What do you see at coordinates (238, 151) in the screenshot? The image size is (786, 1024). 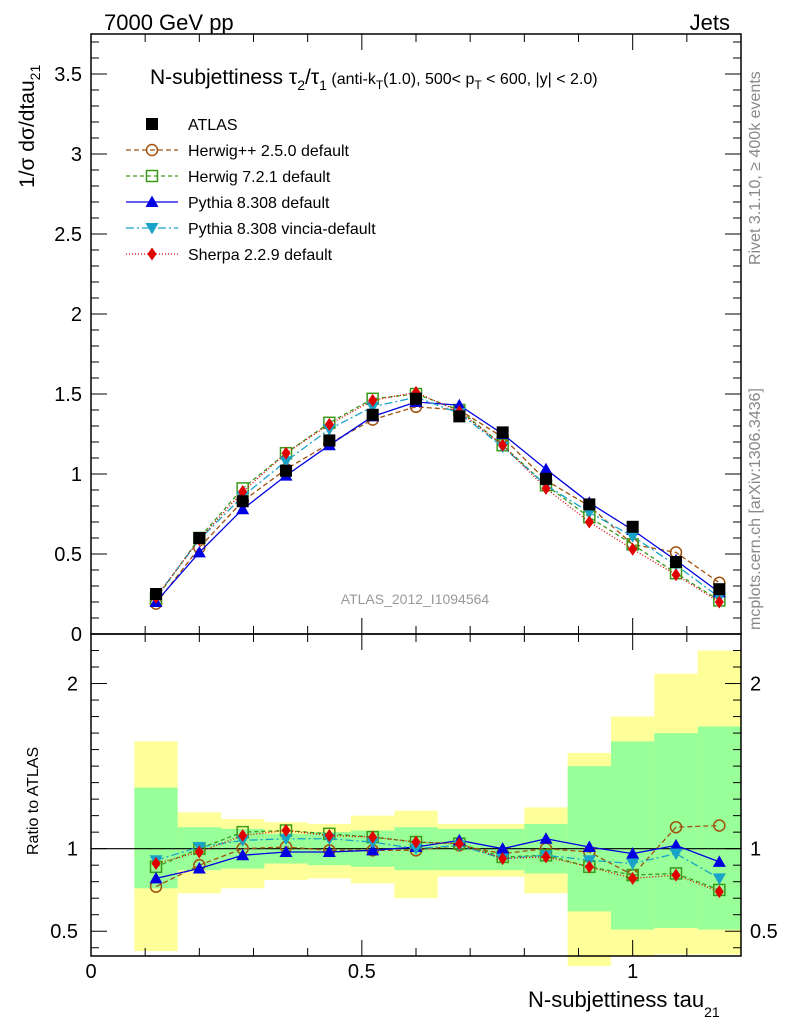 I see `legend-item-herwig-2-5-0-default: Herwig++ 2.5.0 default` at bounding box center [238, 151].